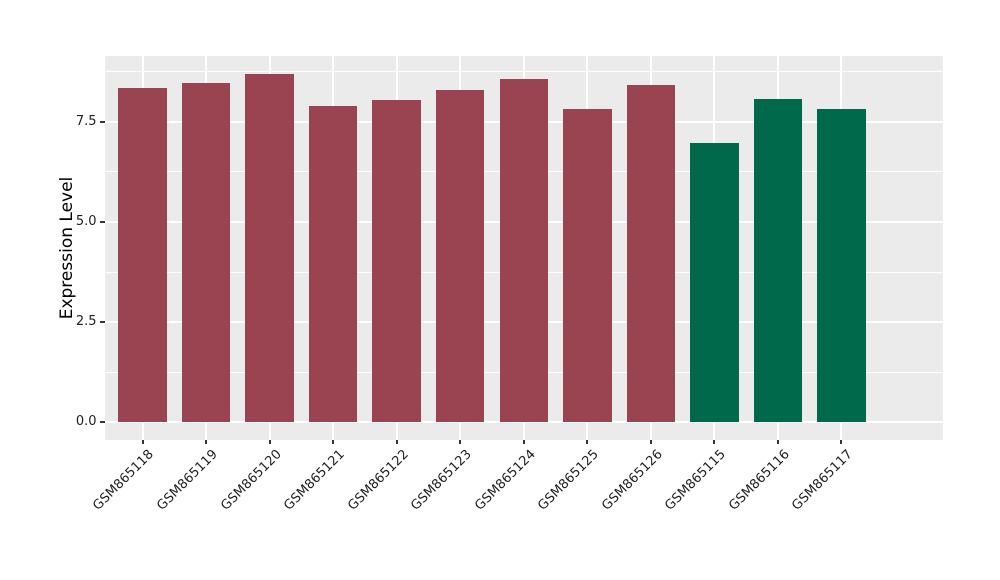 Image resolution: width=1000 pixels, height=580 pixels. What do you see at coordinates (314, 480) in the screenshot?
I see `x-tick-label-GSM865121: GSM865121` at bounding box center [314, 480].